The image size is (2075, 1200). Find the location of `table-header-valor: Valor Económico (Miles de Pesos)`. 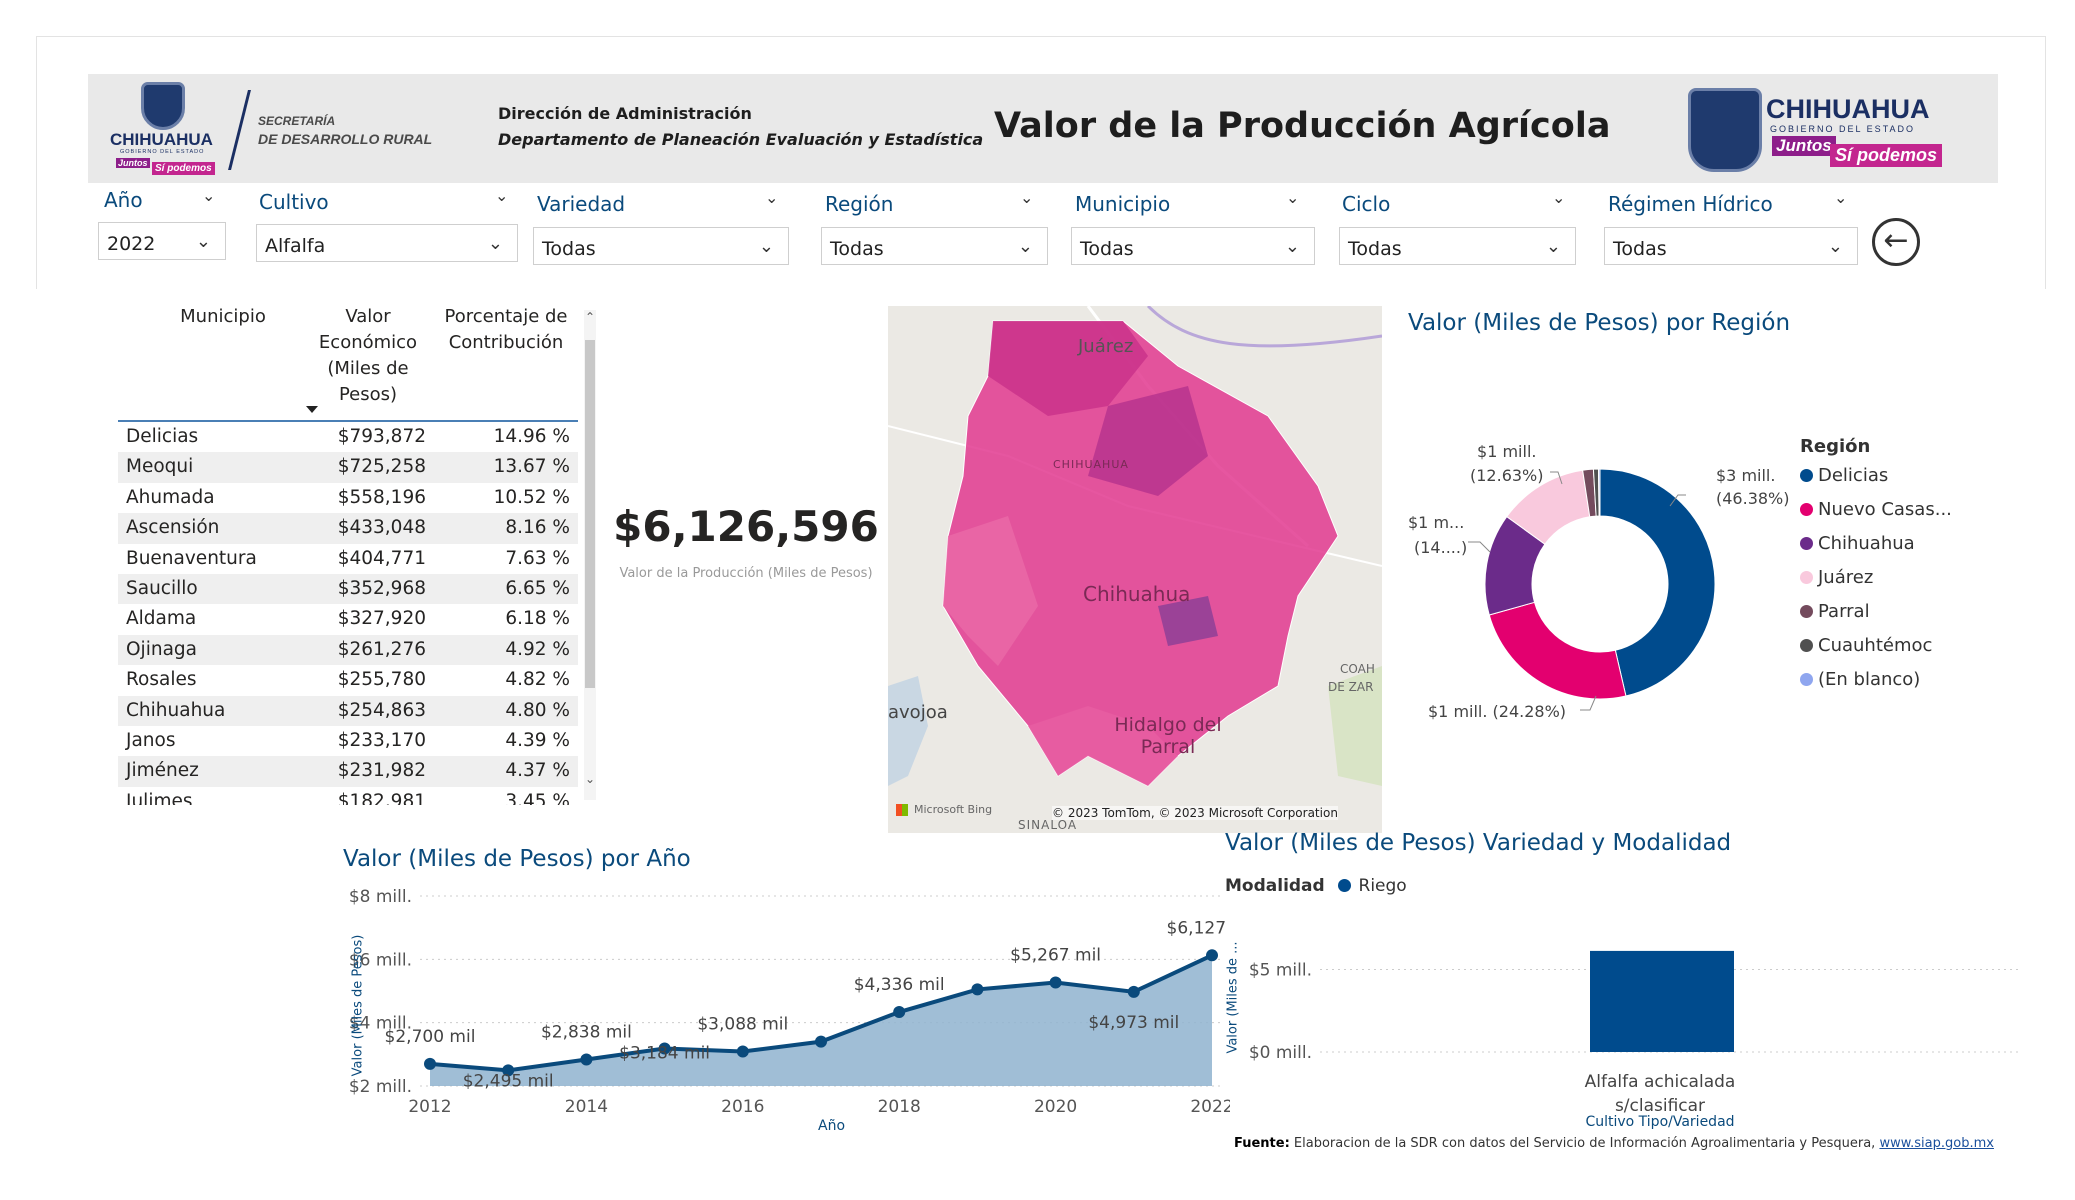

table-header-valor: Valor Económico (Miles de Pesos) is located at coordinates (368, 355).